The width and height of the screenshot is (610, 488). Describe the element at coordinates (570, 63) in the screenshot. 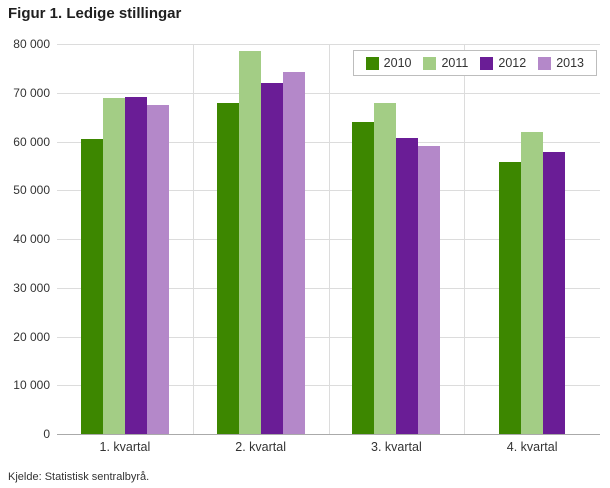

I see `legend-label: 2013` at that location.